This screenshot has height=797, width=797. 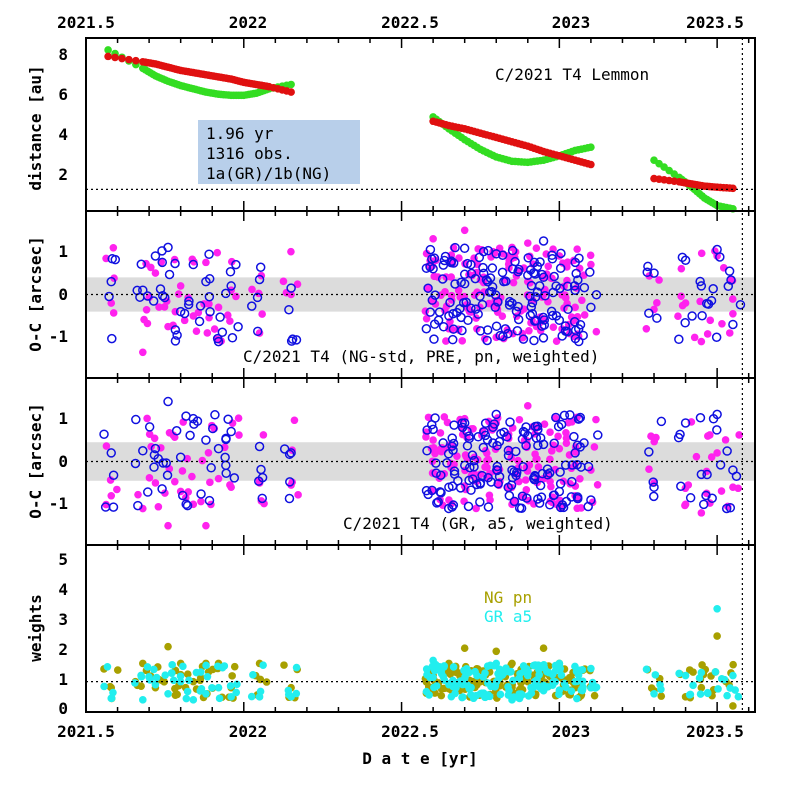 What do you see at coordinates (63, 559) in the screenshot?
I see `y-tick-w-5: 5` at bounding box center [63, 559].